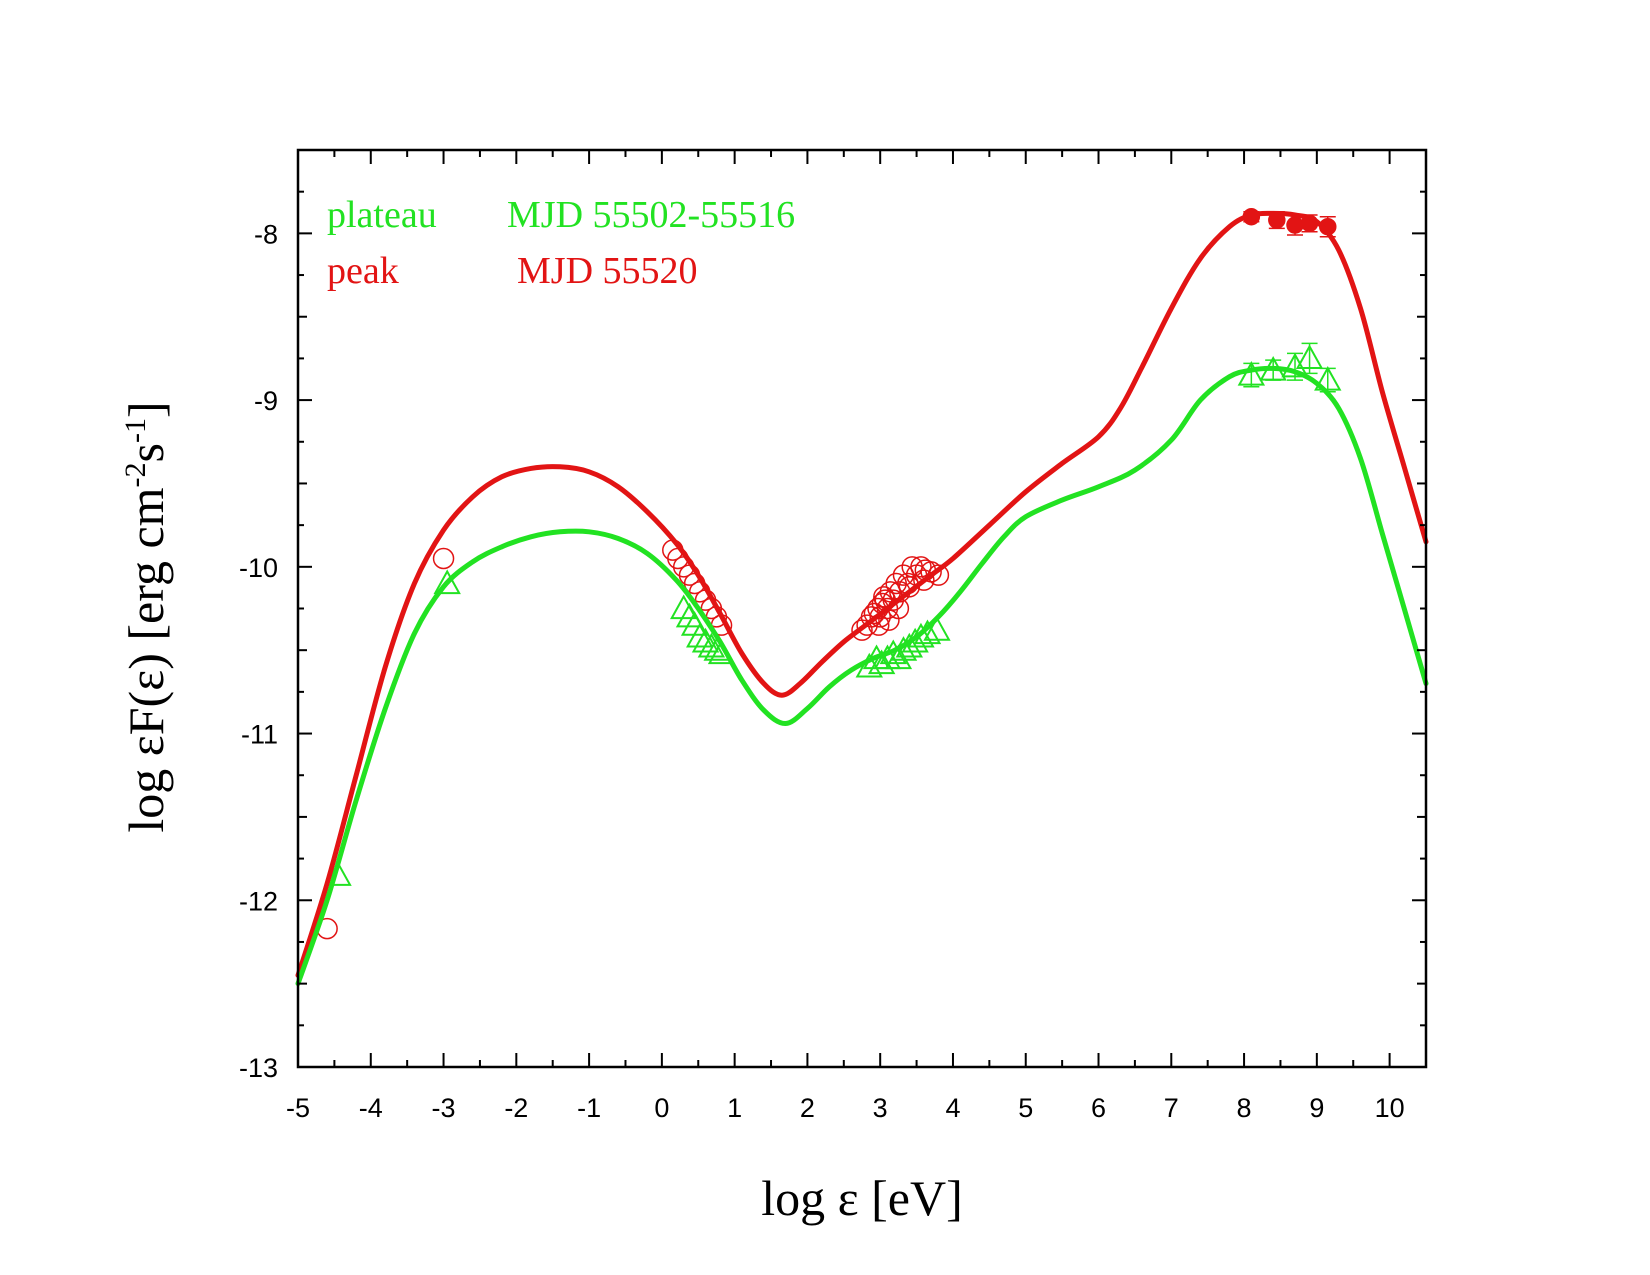  I want to click on y-tick-label: -10, so click(258, 568).